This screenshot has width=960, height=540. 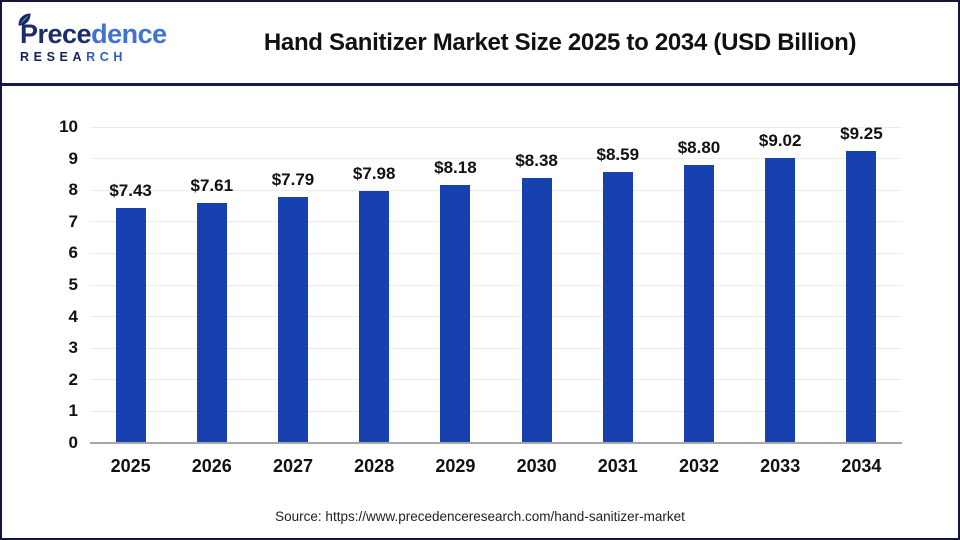 I want to click on y-axis-tick-label: 5, so click(x=73, y=284).